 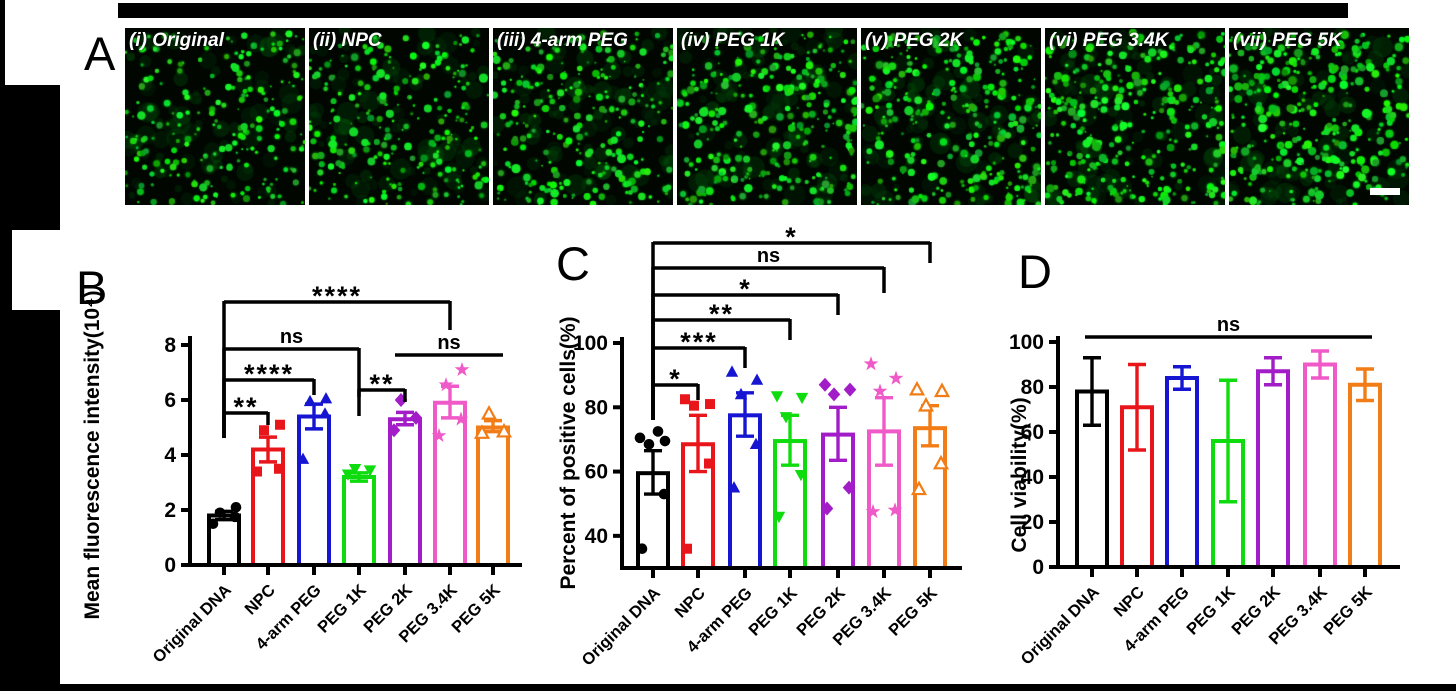 I want to click on svg-text: 20, so click(x=1032, y=522).